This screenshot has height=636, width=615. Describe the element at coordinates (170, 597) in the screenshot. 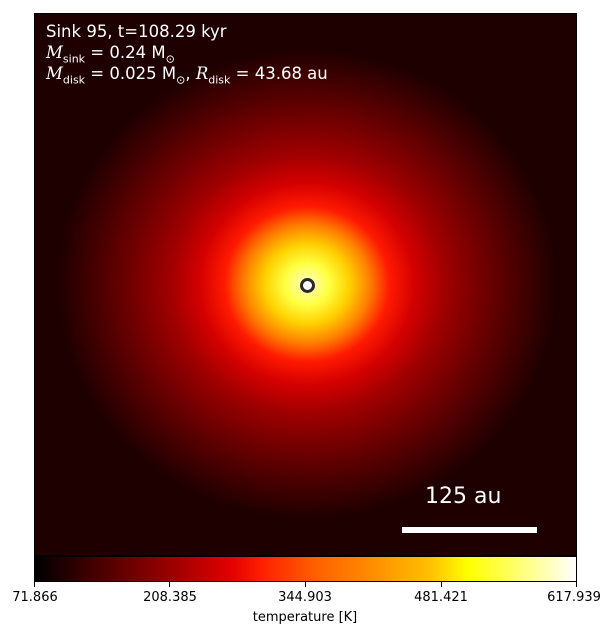

I see `colorbar-tick-label: 208.385` at that location.